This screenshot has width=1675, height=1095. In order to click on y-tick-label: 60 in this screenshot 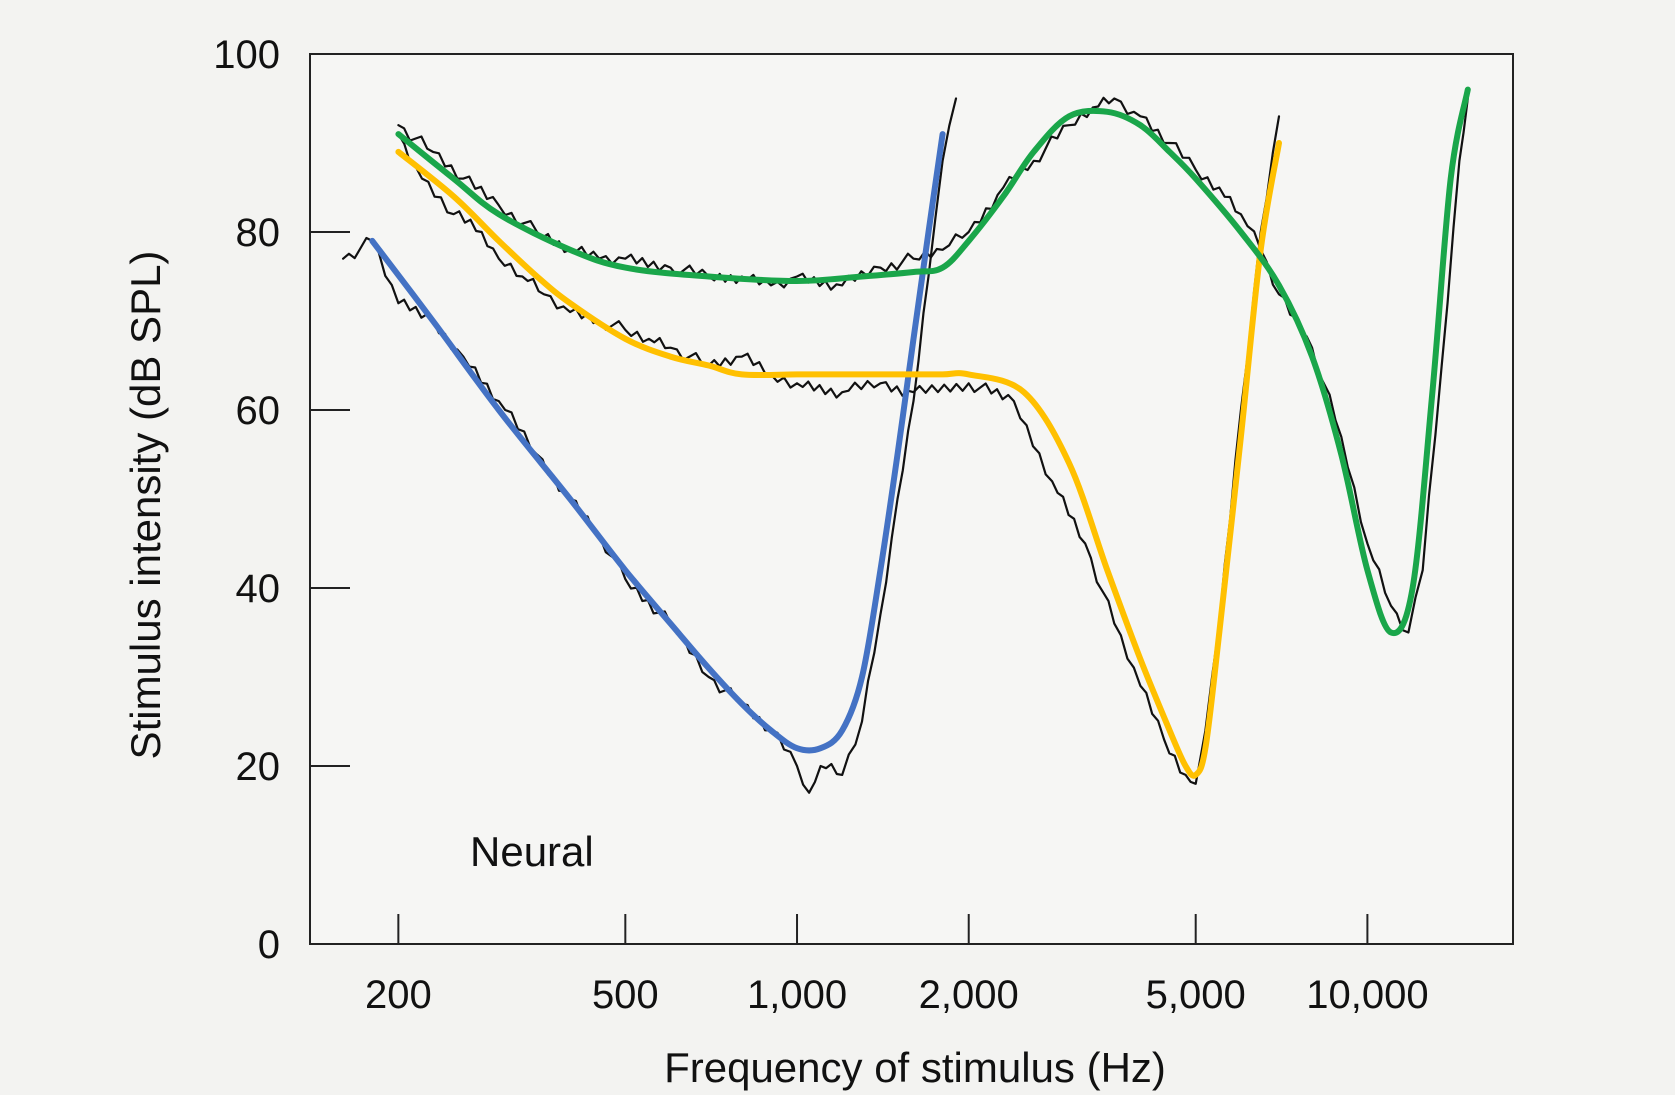, I will do `click(258, 411)`.